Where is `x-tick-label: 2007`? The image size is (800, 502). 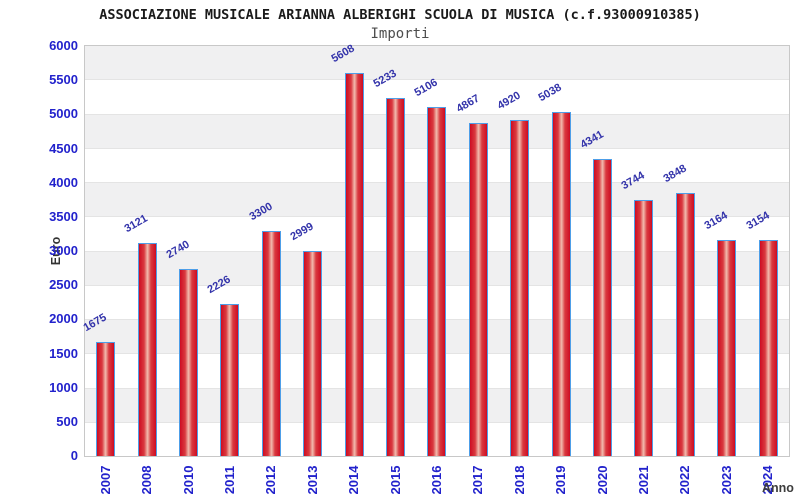
x-tick-label: 2007 is located at coordinates (105, 480).